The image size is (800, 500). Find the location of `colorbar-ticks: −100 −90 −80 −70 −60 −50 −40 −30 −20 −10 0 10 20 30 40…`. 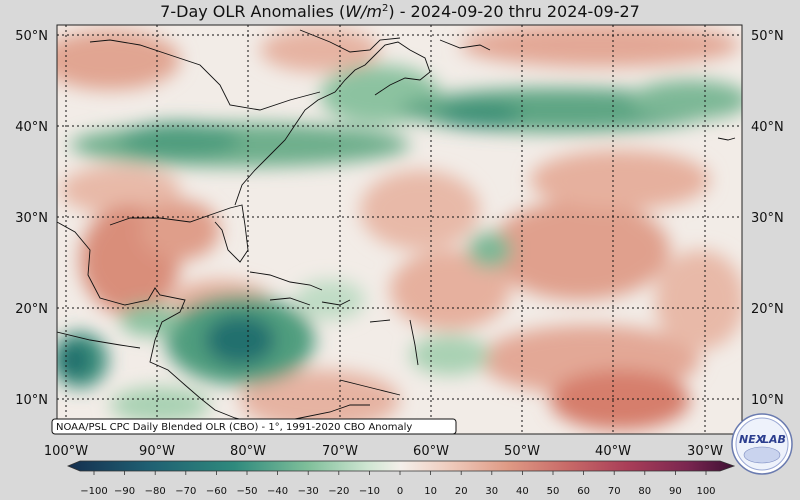

colorbar-ticks: −100 −90 −80 −70 −60 −50 −40 −30 −20 −10 0 10 20 30 40… is located at coordinates (398, 484).